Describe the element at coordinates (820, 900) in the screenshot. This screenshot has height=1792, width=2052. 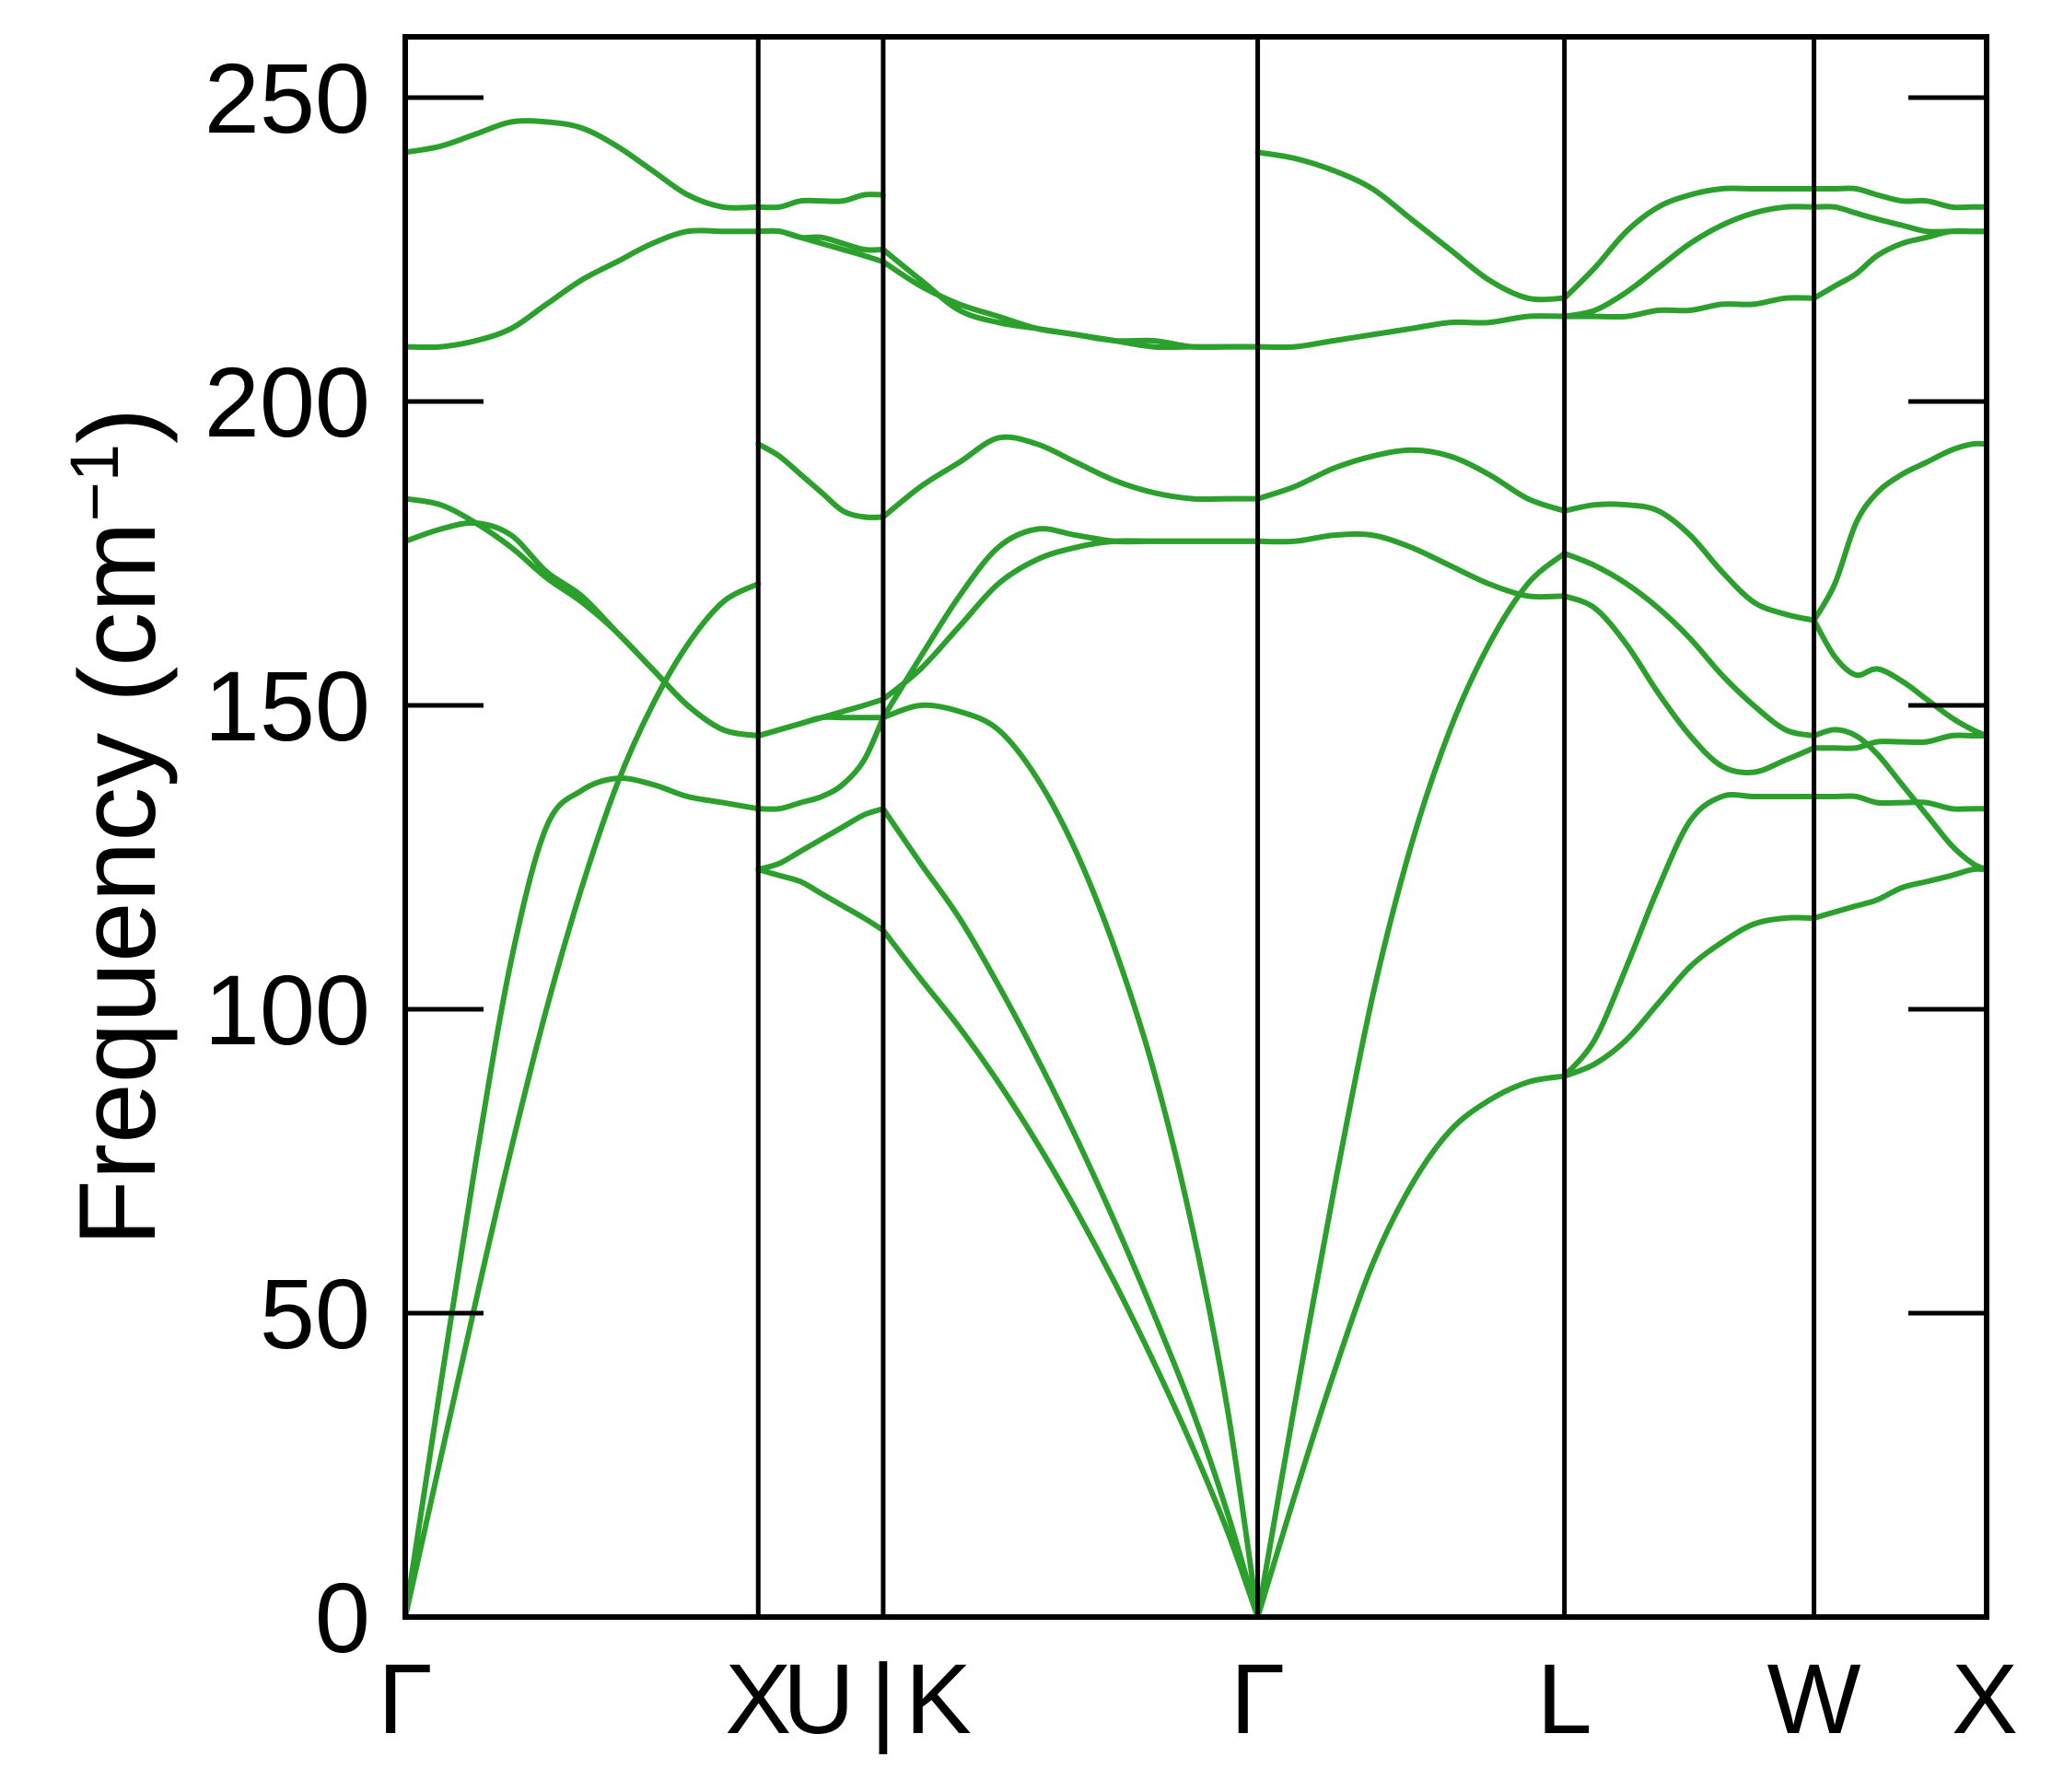
I see `band-line-seg2-b1` at that location.